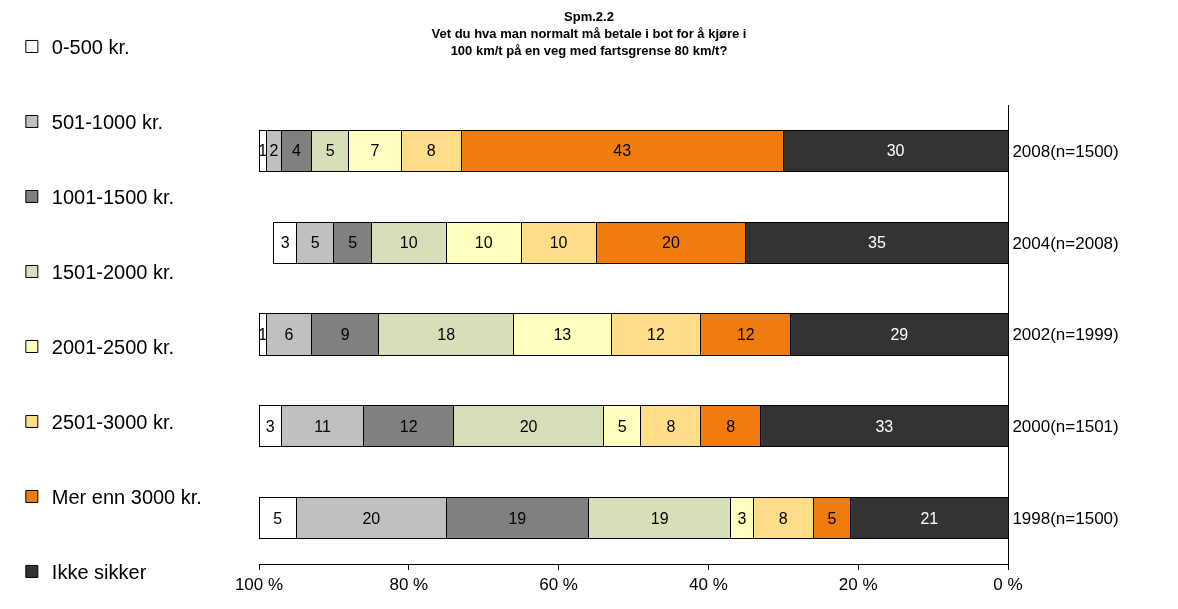 Image resolution: width=1178 pixels, height=609 pixels. What do you see at coordinates (1065, 243) in the screenshot?
I see `y-tick-label: 2004(n=2008)` at bounding box center [1065, 243].